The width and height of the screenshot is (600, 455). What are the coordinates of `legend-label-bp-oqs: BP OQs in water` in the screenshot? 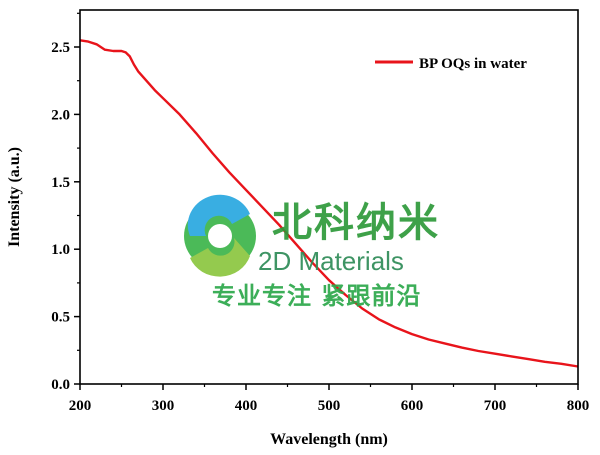 It's located at (473, 64).